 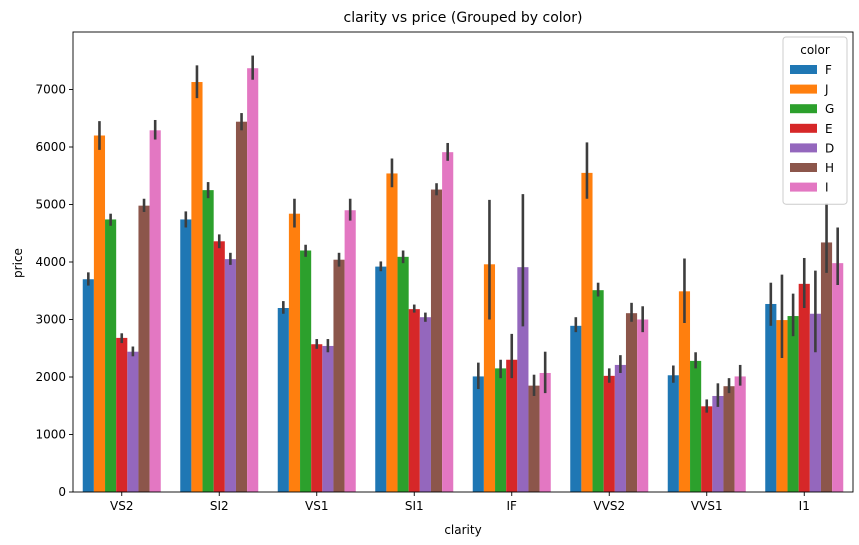 What do you see at coordinates (99, 313) in the screenshot?
I see `bar-vs2-j` at bounding box center [99, 313].